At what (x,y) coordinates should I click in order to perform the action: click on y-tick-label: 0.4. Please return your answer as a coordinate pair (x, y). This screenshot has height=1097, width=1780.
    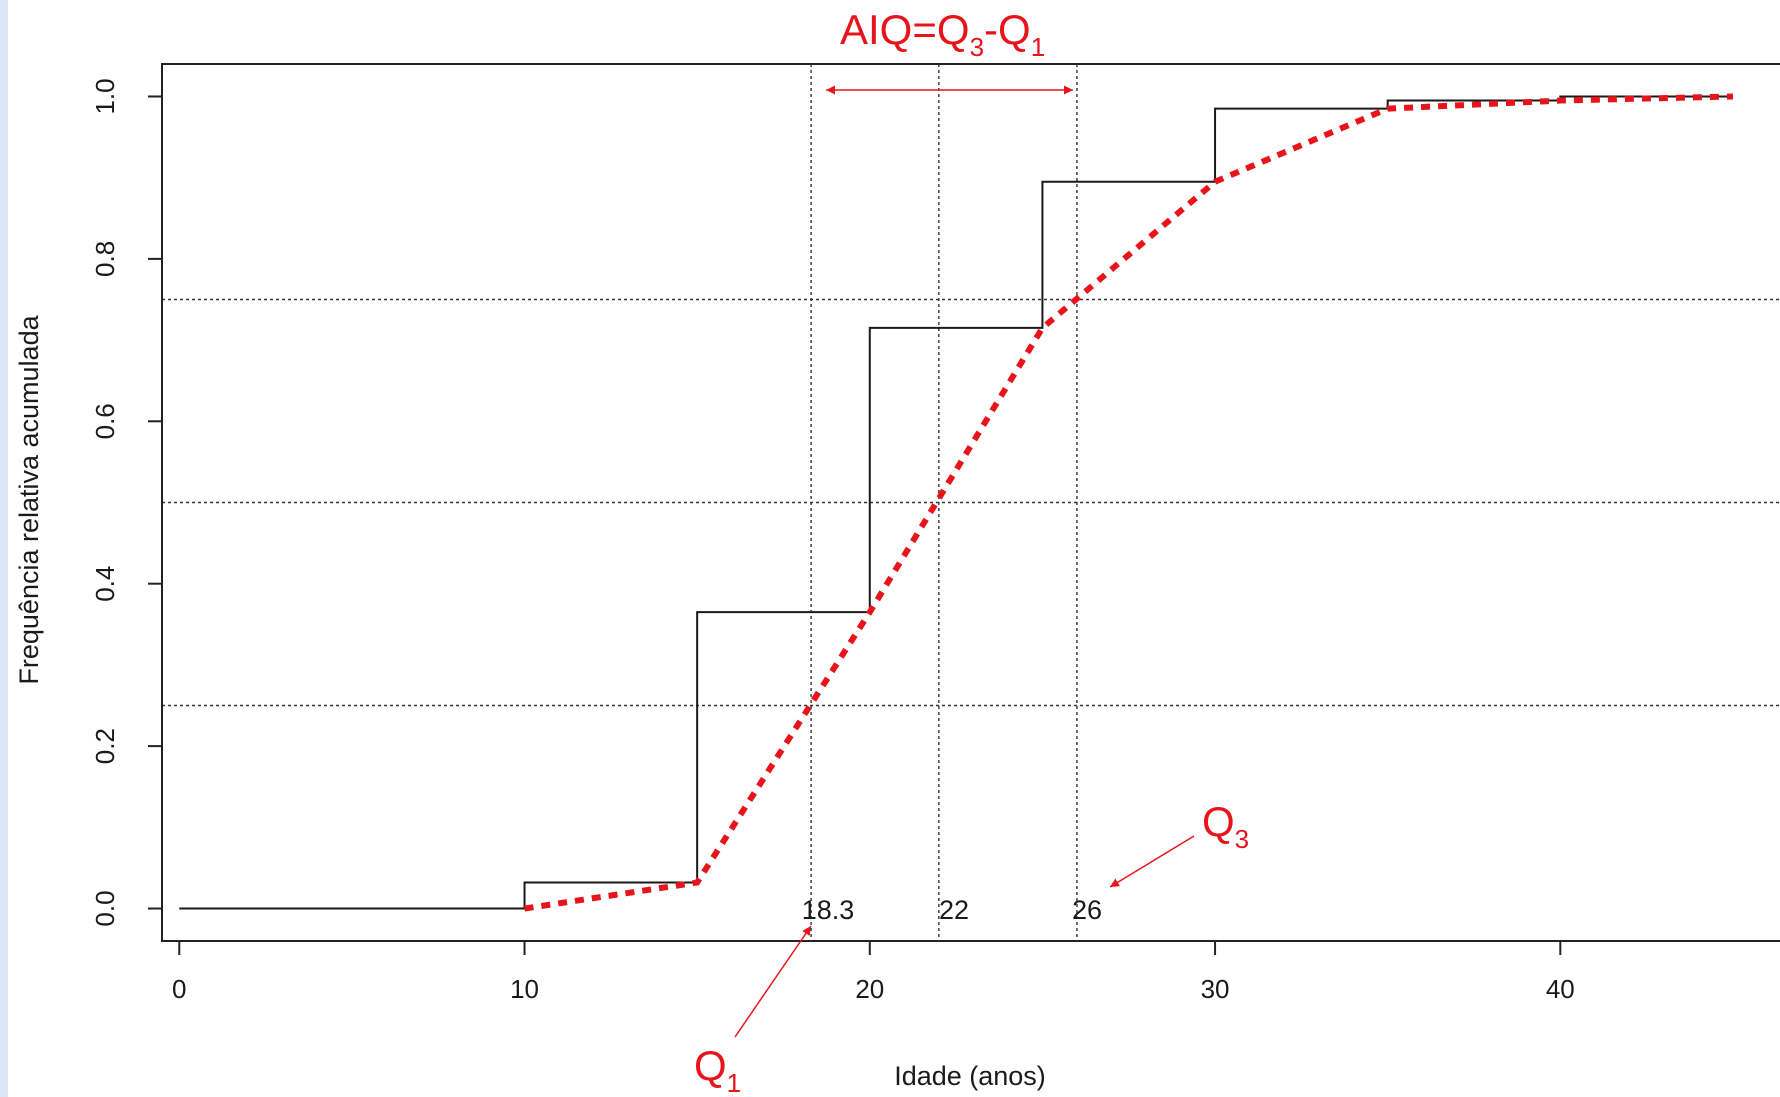
    Looking at the image, I should click on (105, 584).